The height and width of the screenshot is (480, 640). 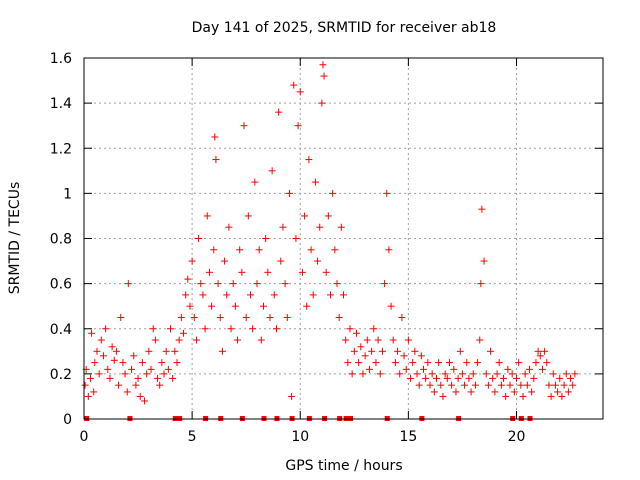 What do you see at coordinates (61, 285) in the screenshot?
I see `y-tick-label: 0.6` at bounding box center [61, 285].